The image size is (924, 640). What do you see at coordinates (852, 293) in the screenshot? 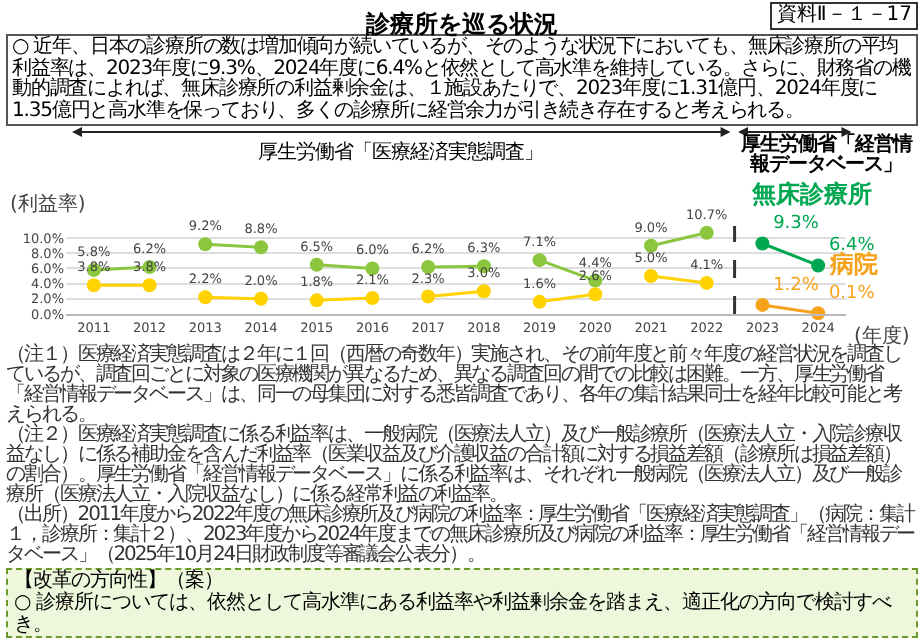
I see `data-label: 0.1%` at bounding box center [852, 293].